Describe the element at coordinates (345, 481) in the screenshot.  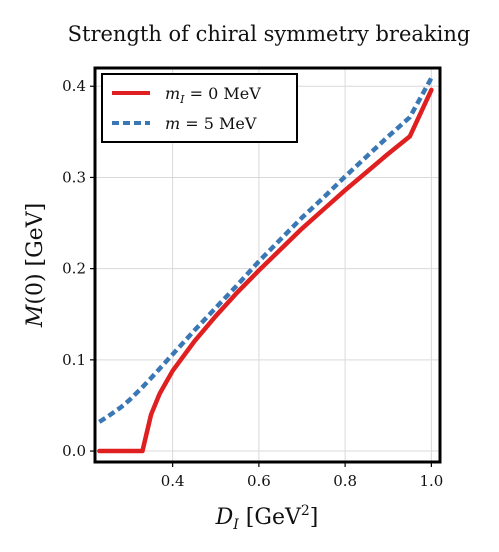
I see `x-tick-label: 0.8` at that location.